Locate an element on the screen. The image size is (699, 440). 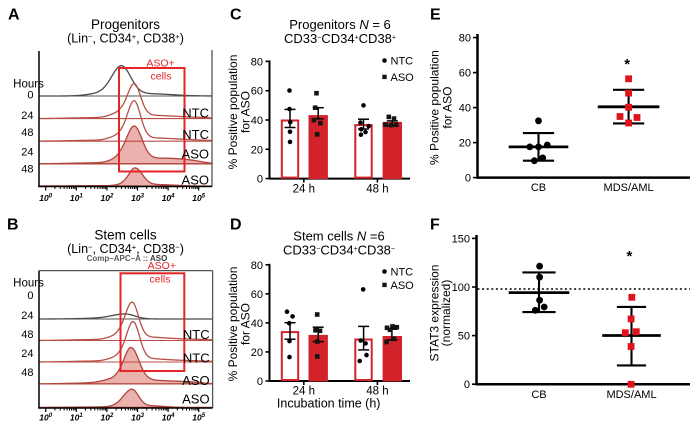
svg-text: (Lin−, CD34+, CD38+) is located at coordinates (125, 39).